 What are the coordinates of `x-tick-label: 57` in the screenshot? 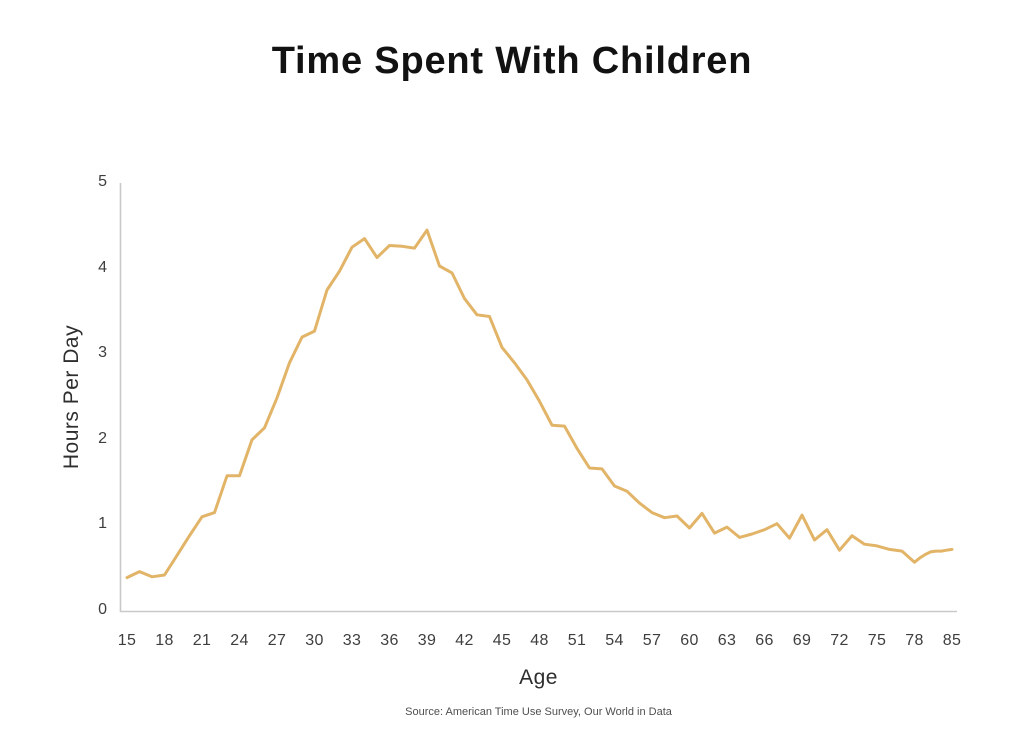 It's located at (652, 640).